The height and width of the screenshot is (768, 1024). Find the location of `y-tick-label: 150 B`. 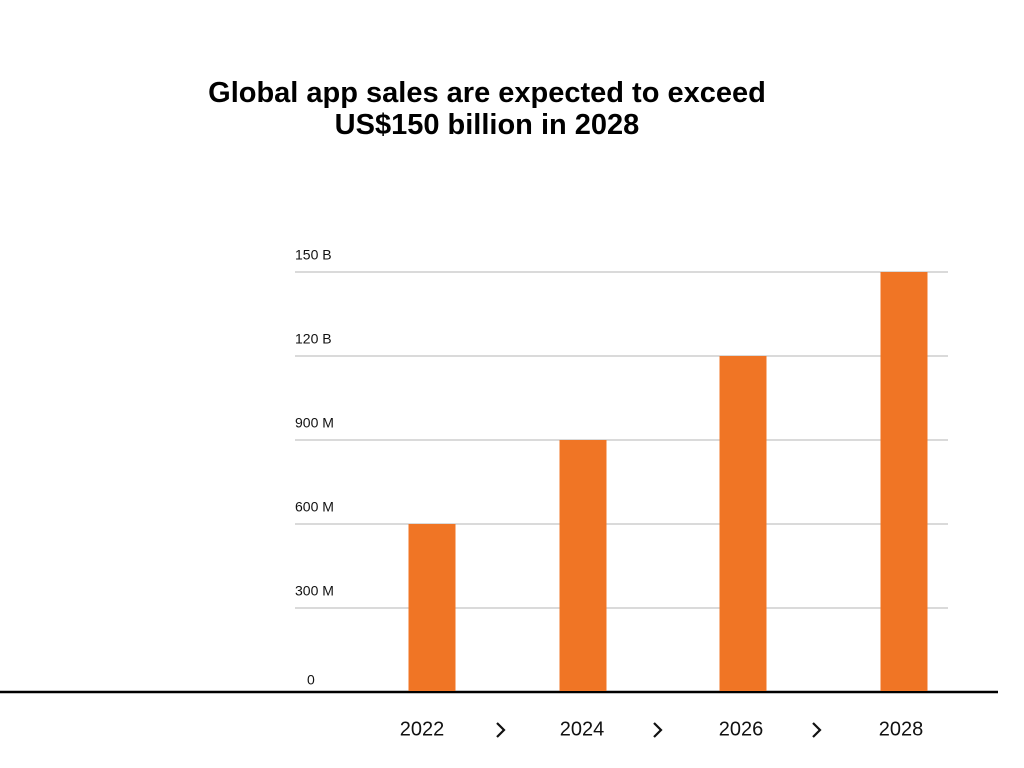

y-tick-label: 150 B is located at coordinates (313, 255).